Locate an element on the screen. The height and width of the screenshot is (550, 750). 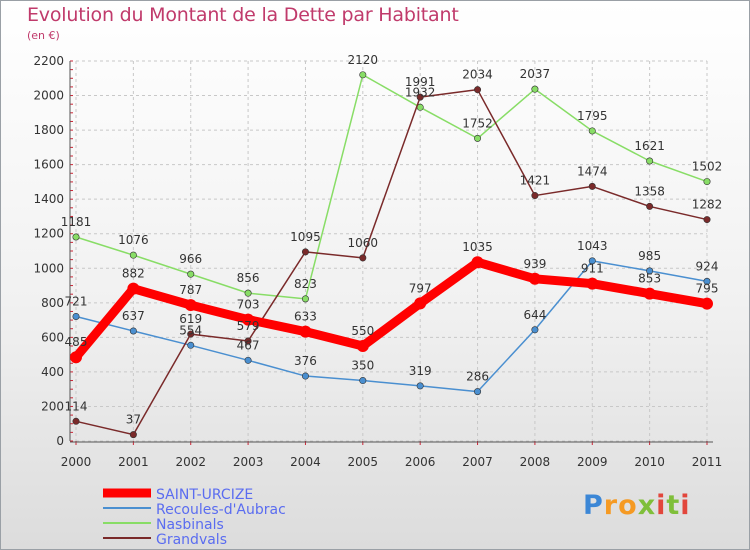
data-label-recoules-d-aubrac: 376 is located at coordinates (305, 361).